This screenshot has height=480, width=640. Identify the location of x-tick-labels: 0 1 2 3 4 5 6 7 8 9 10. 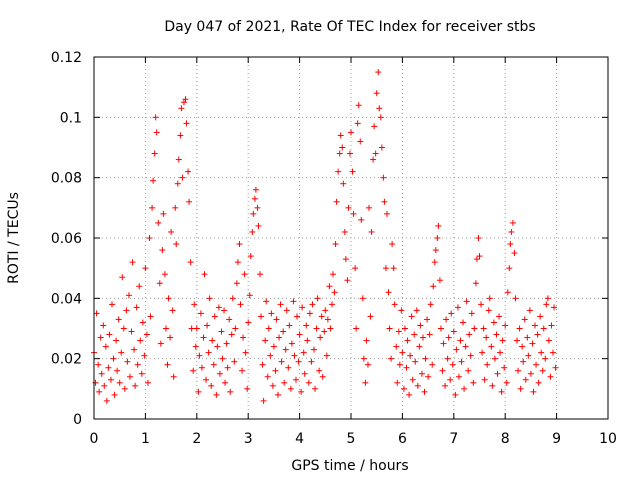
(353, 439).